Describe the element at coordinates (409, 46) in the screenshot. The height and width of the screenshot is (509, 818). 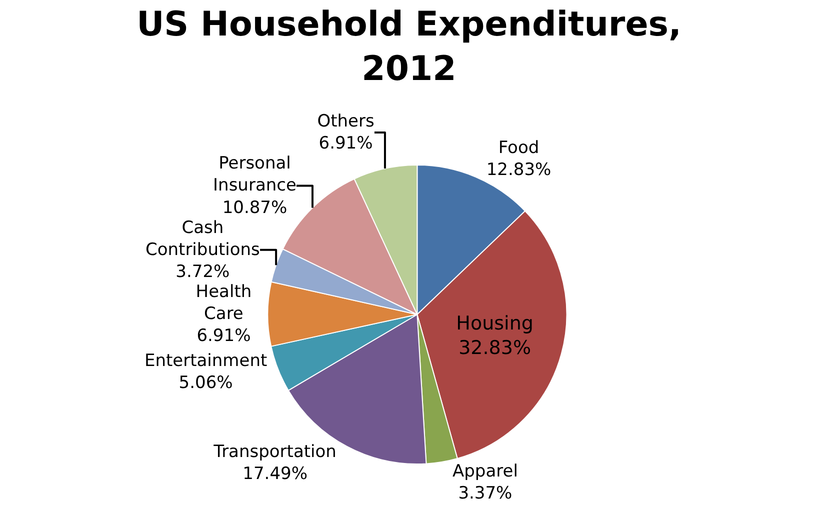
I see `chart-title: US Household Expenditures, 2012` at that location.